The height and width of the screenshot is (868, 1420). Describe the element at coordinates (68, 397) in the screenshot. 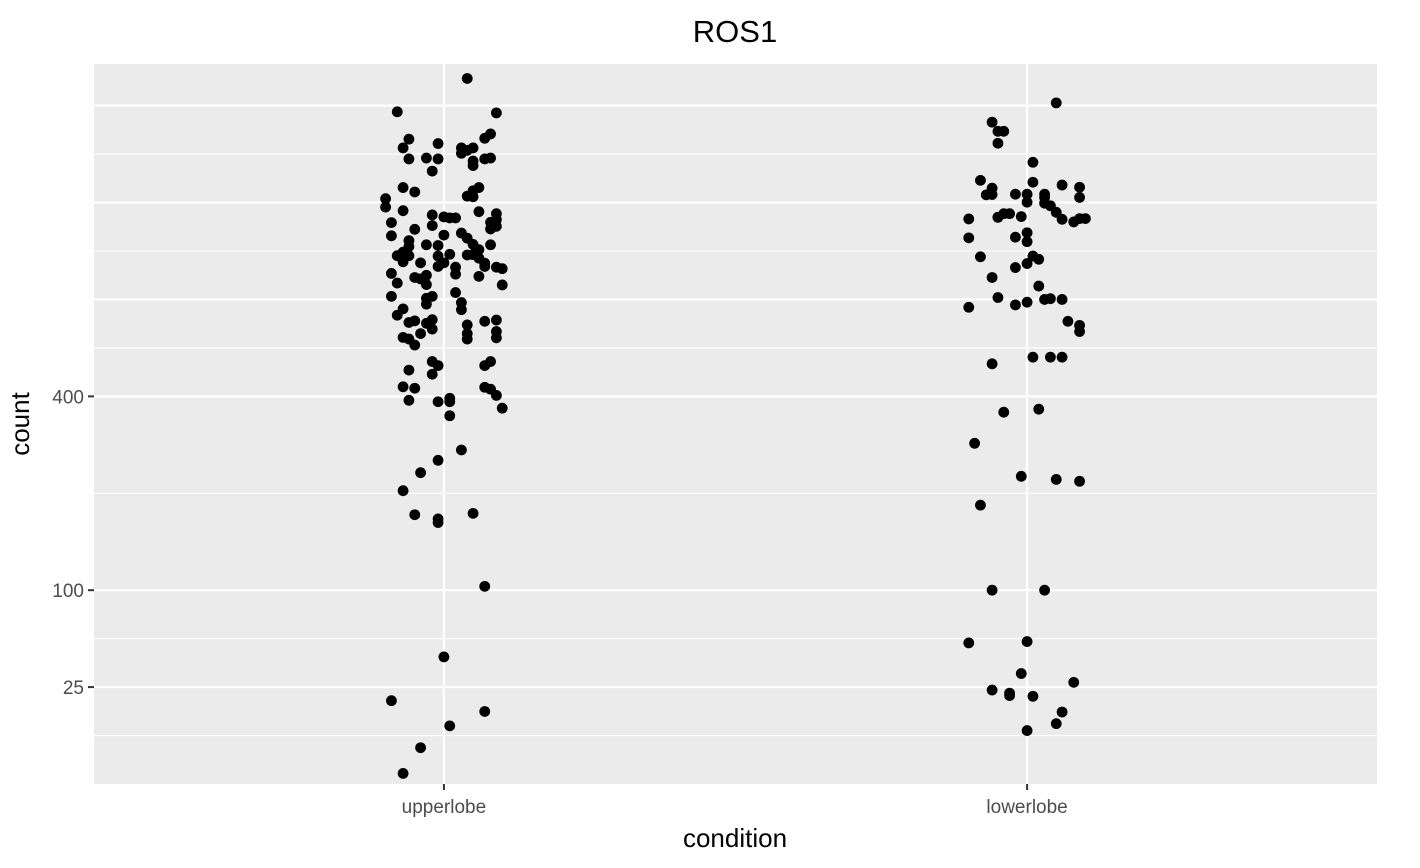

I see `y-tick-label: 400` at that location.